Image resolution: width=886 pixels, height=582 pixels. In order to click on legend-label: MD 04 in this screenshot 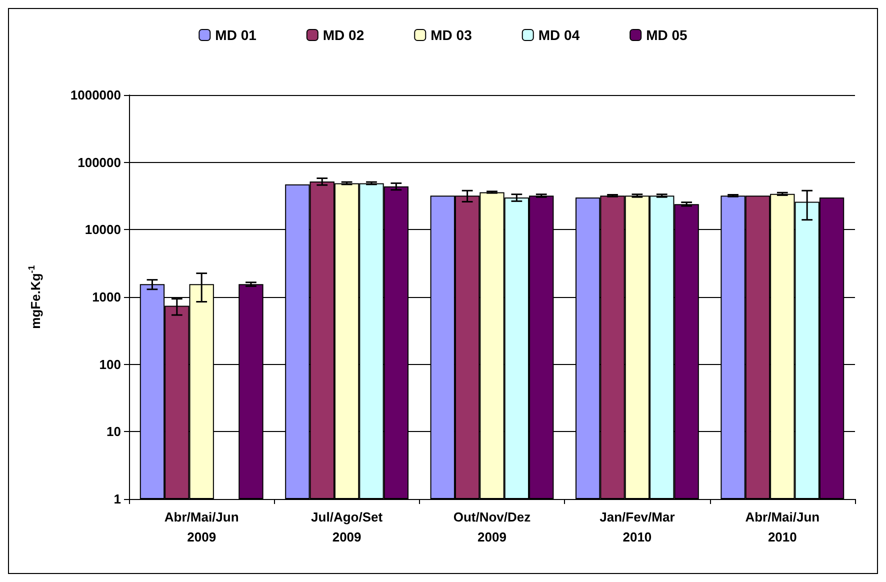, I will do `click(559, 35)`.